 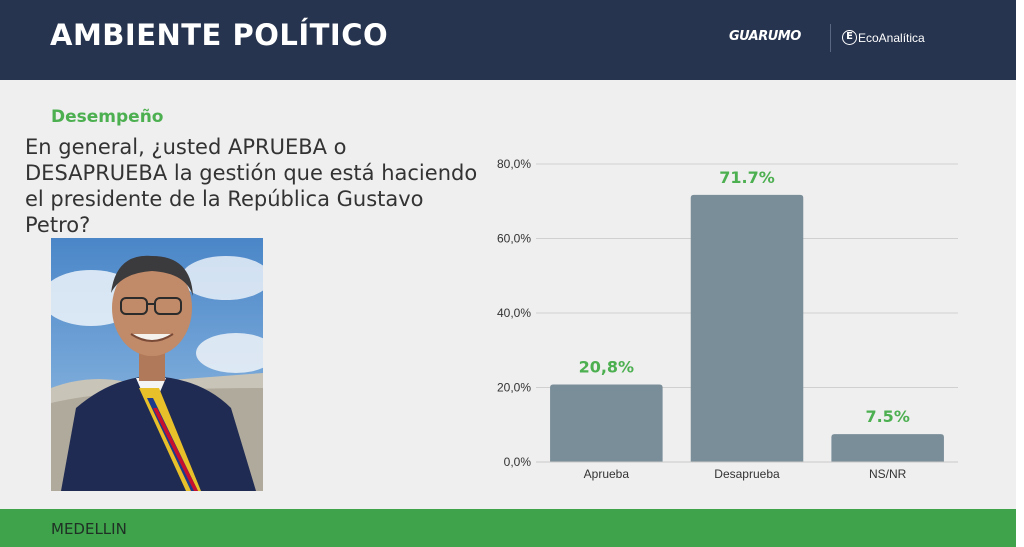 What do you see at coordinates (747, 474) in the screenshot?
I see `x-tick-label: Desaprueba` at bounding box center [747, 474].